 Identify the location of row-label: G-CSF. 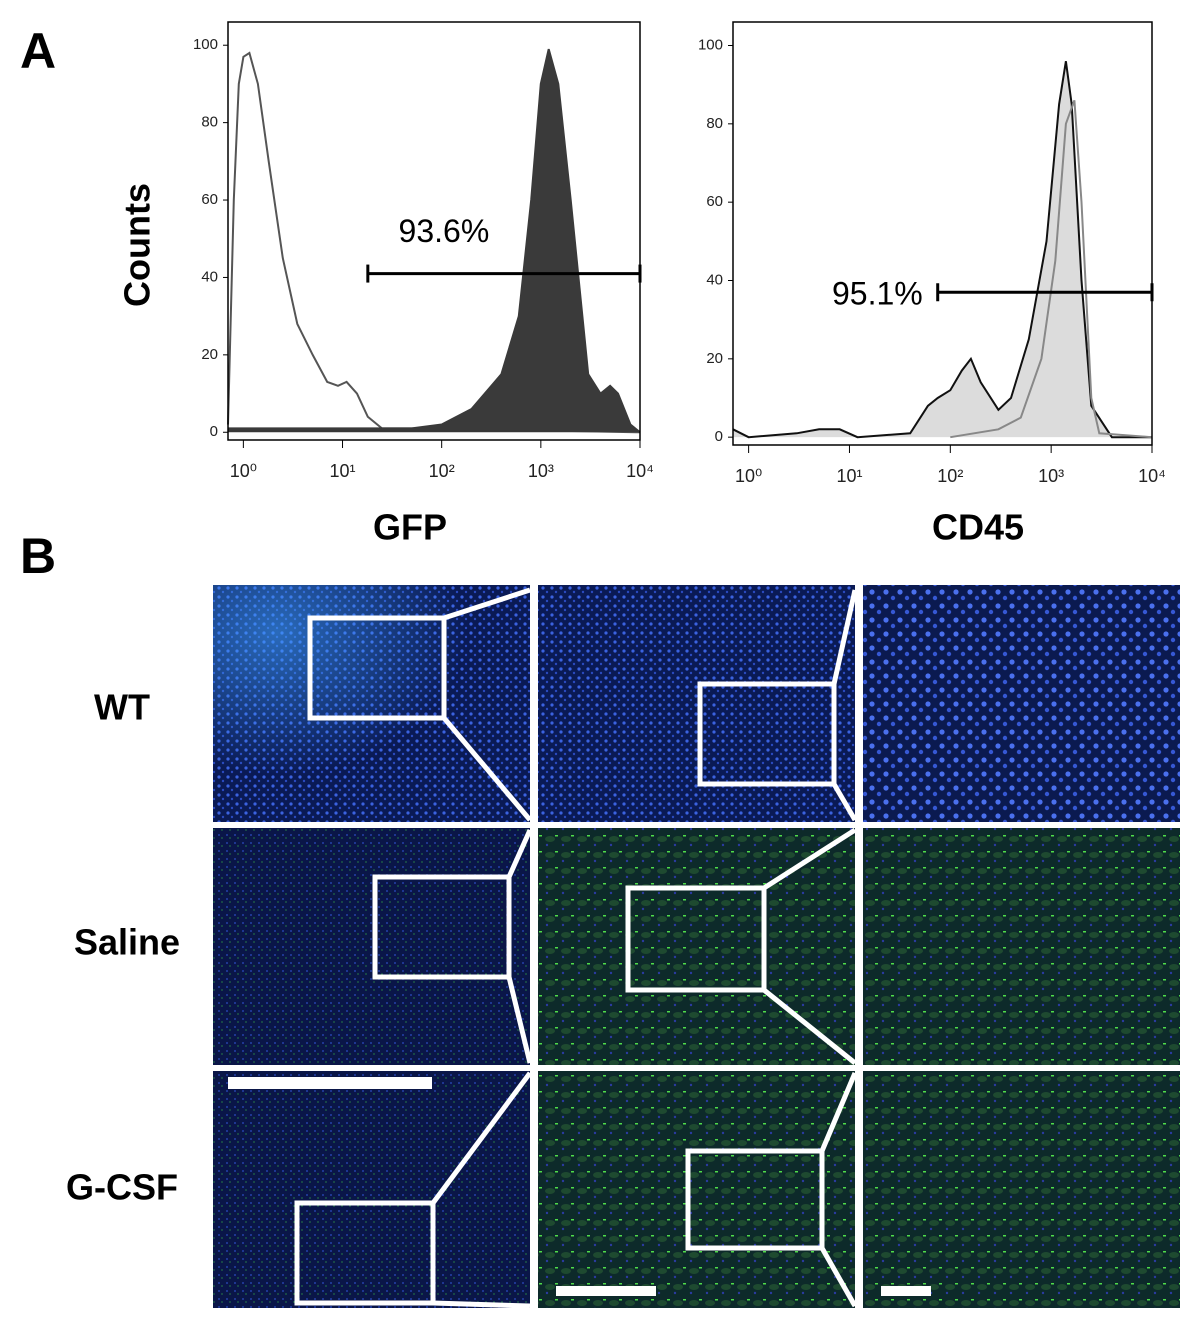
(122, 1187).